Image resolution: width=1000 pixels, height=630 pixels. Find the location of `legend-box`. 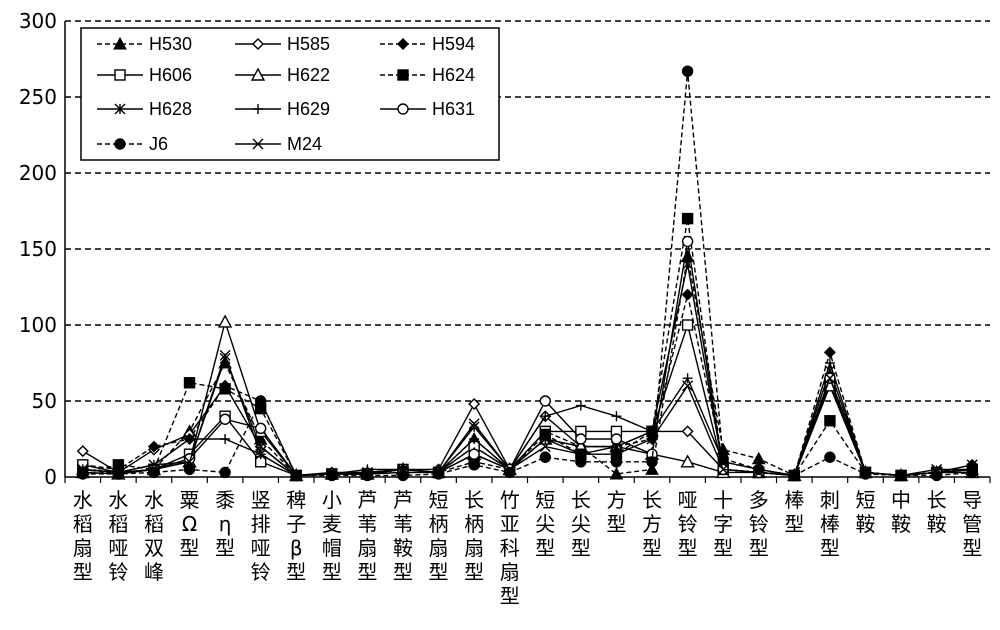

legend-box is located at coordinates (290, 94).